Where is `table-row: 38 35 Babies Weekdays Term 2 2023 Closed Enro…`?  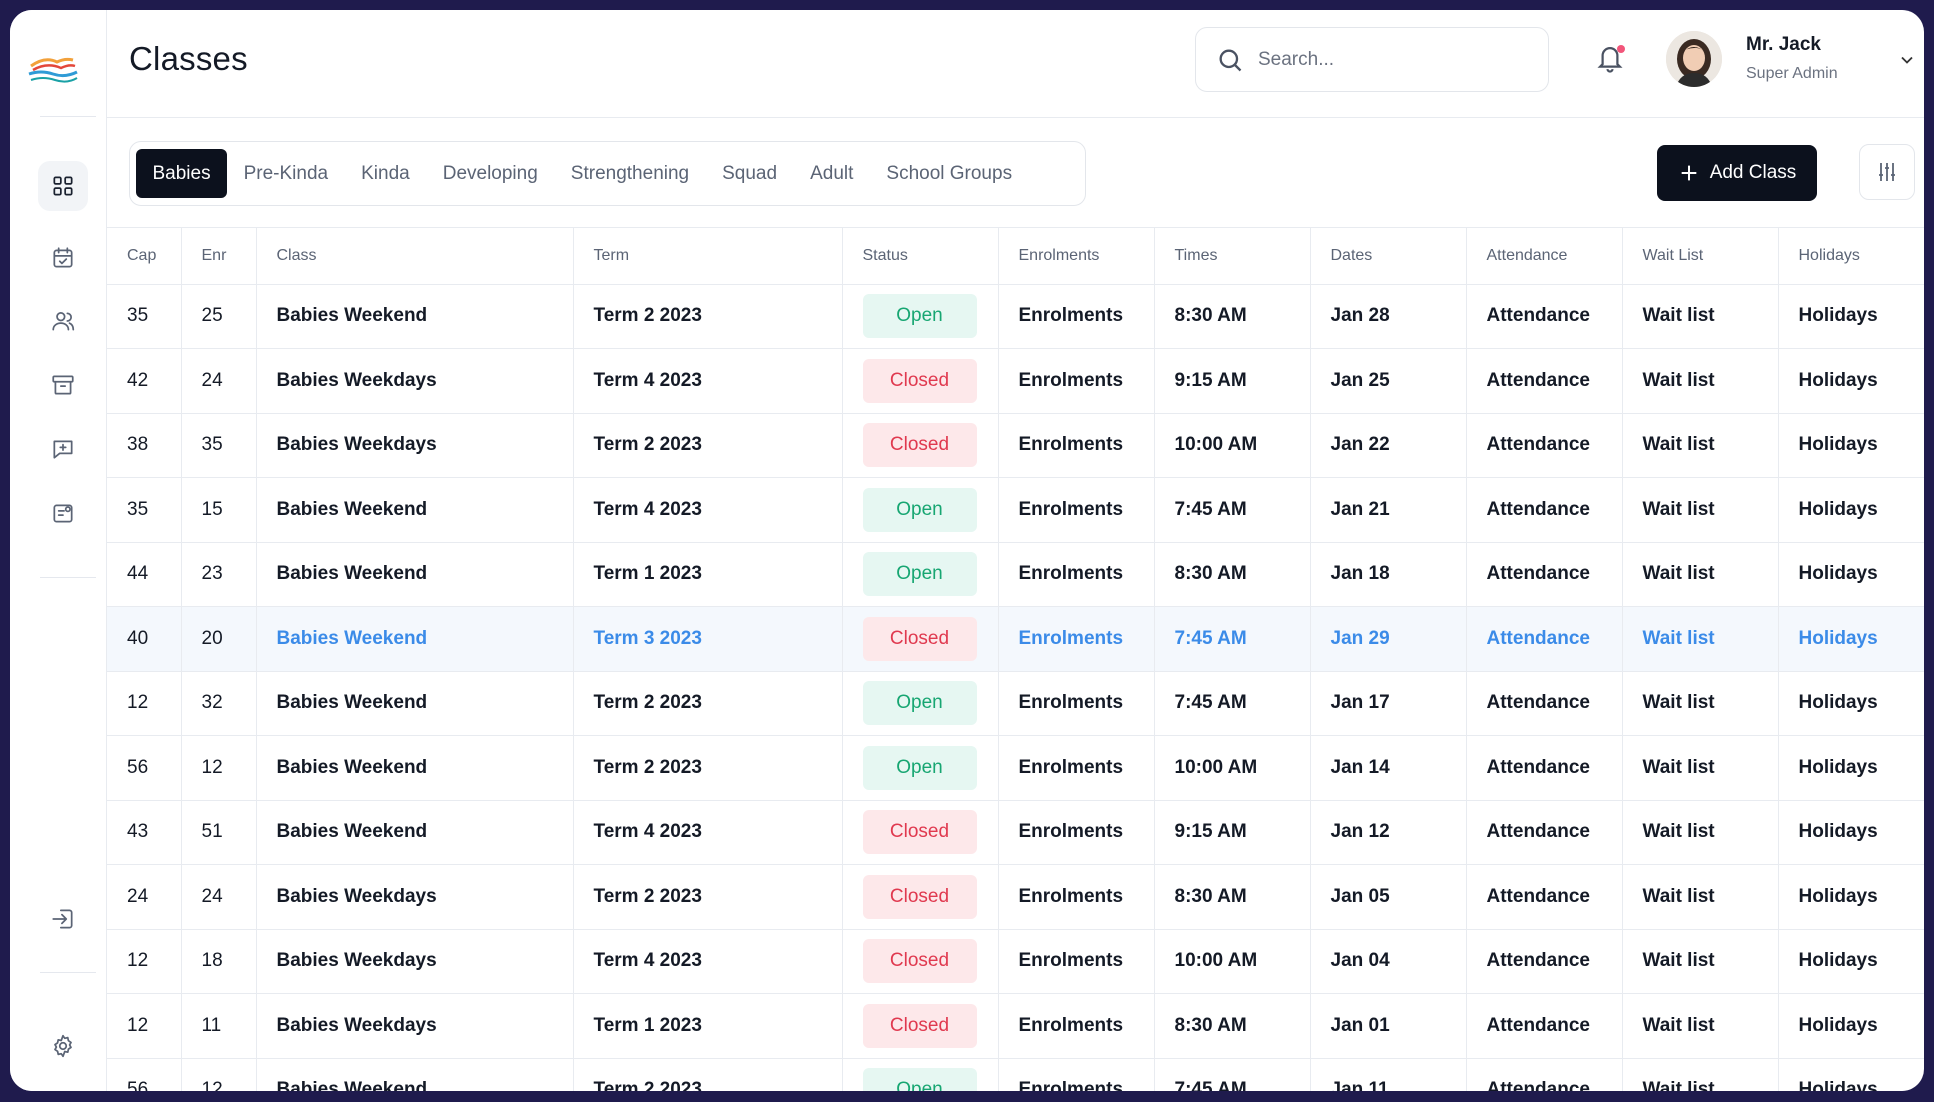 table-row: 38 35 Babies Weekdays Term 2 2023 Closed Enro… is located at coordinates (1015, 445).